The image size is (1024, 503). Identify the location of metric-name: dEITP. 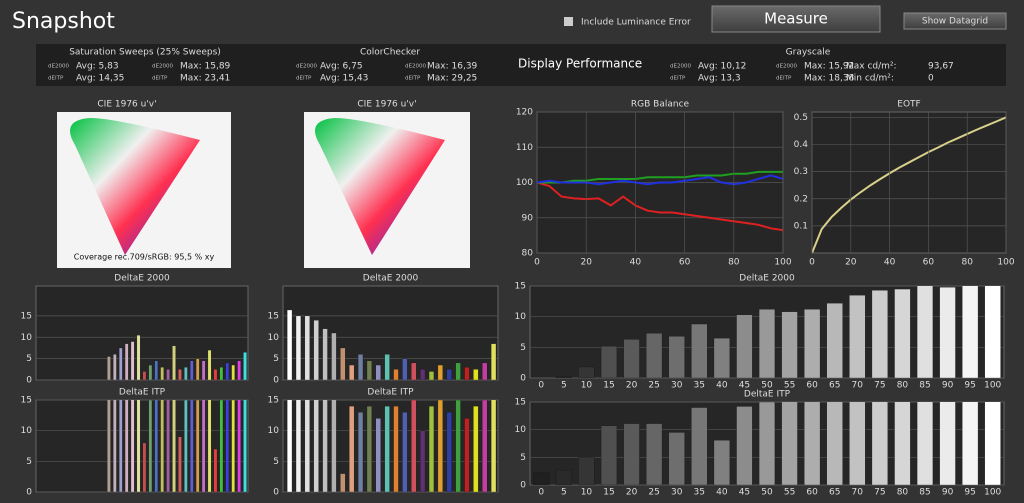
(413, 79).